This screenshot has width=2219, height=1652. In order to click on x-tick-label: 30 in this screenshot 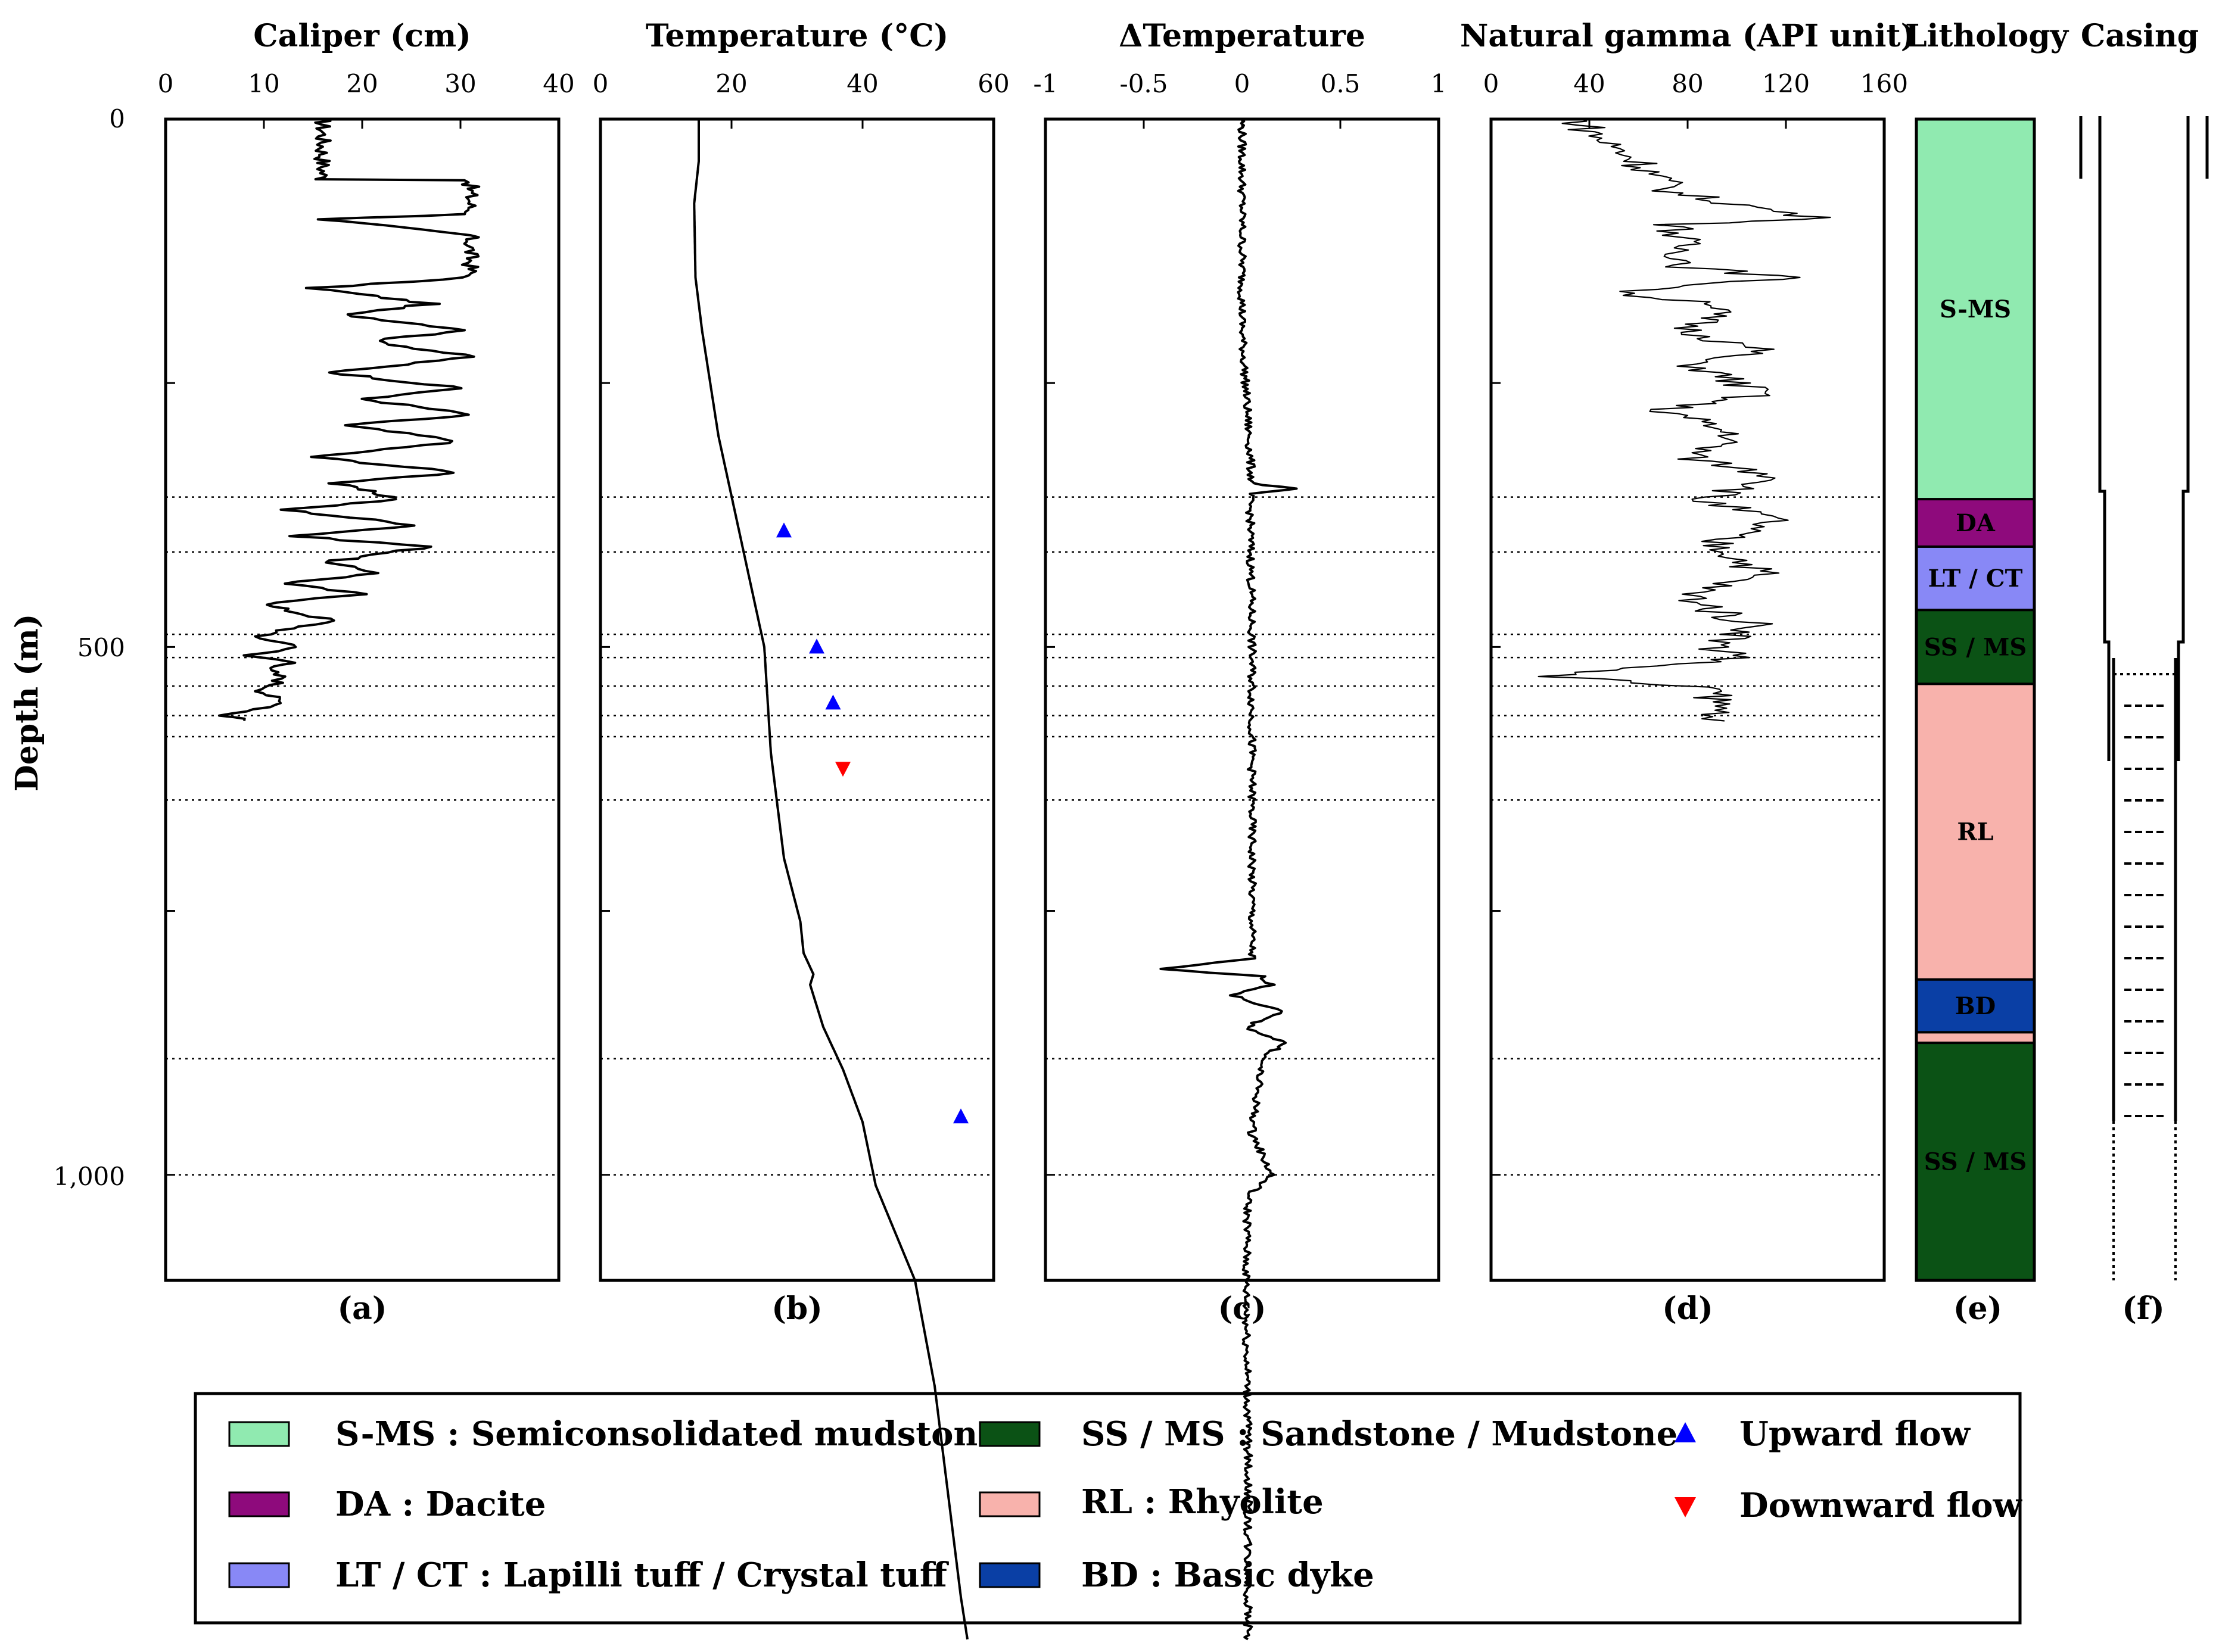, I will do `click(460, 83)`.